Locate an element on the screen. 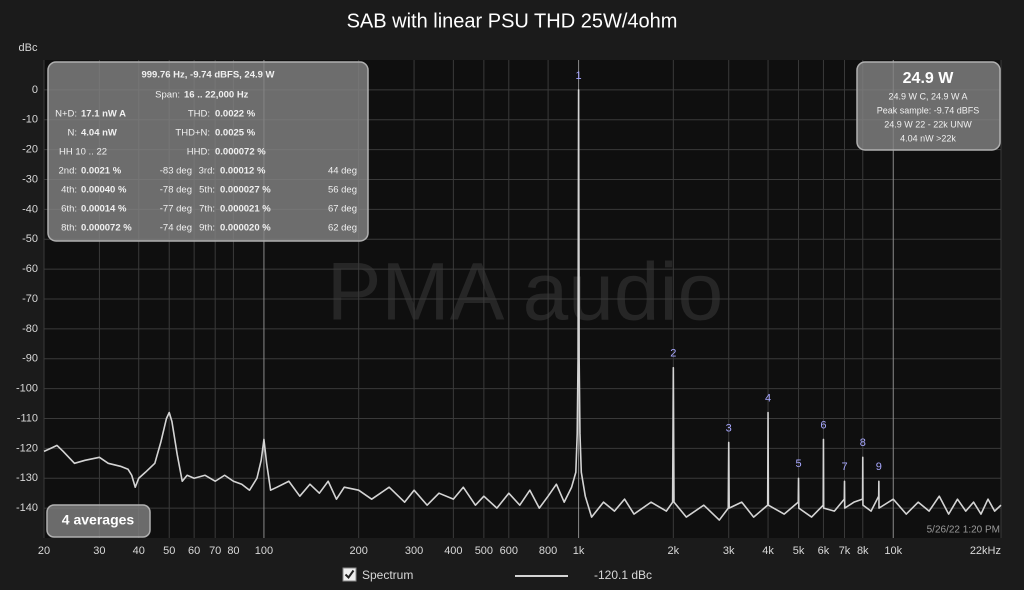 The image size is (1024, 590). x-tick-label: 100 is located at coordinates (264, 551).